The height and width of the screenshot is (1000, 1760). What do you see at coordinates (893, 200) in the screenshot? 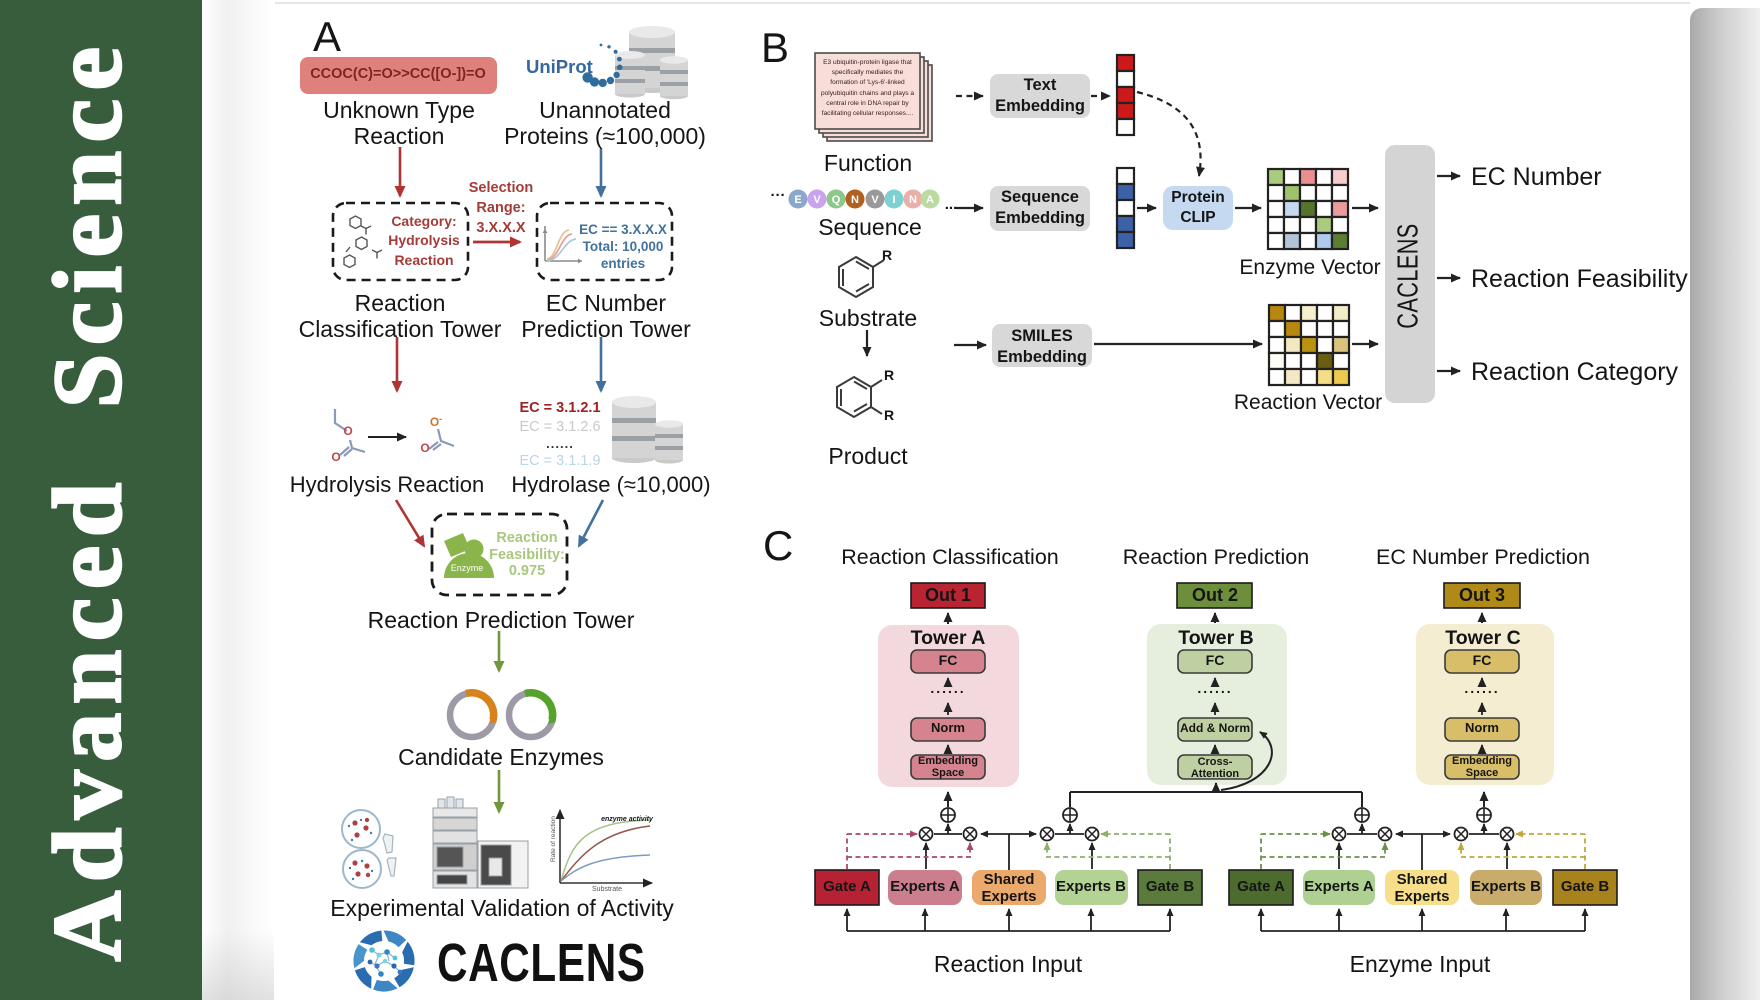
I see `svg-text: I` at bounding box center [893, 200].